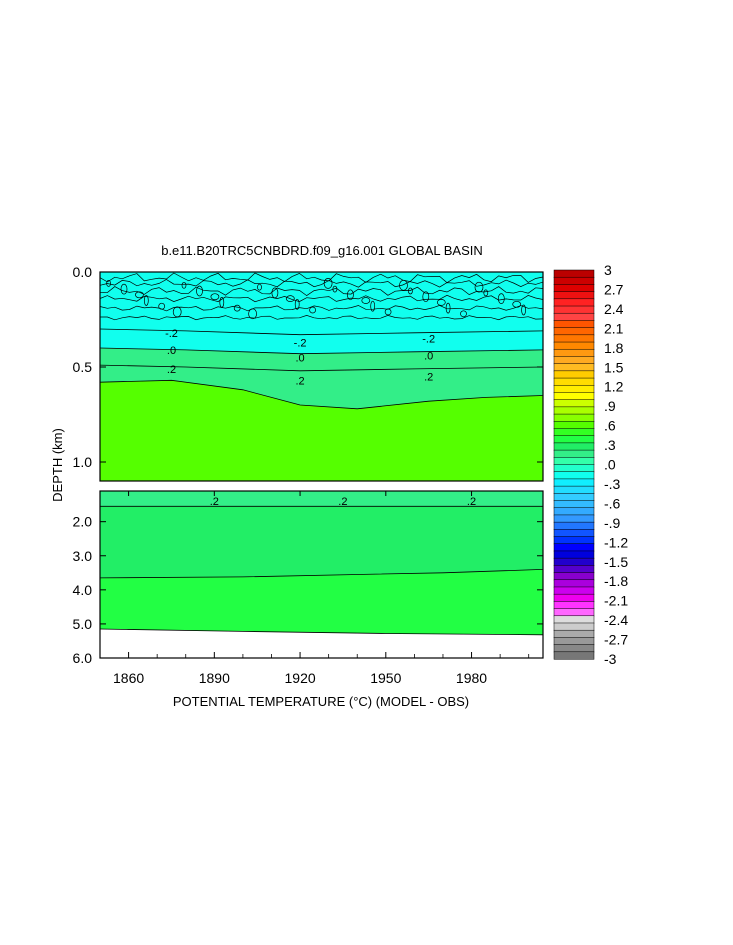 The width and height of the screenshot is (733, 945). I want to click on contour-label: .0, so click(428, 357).